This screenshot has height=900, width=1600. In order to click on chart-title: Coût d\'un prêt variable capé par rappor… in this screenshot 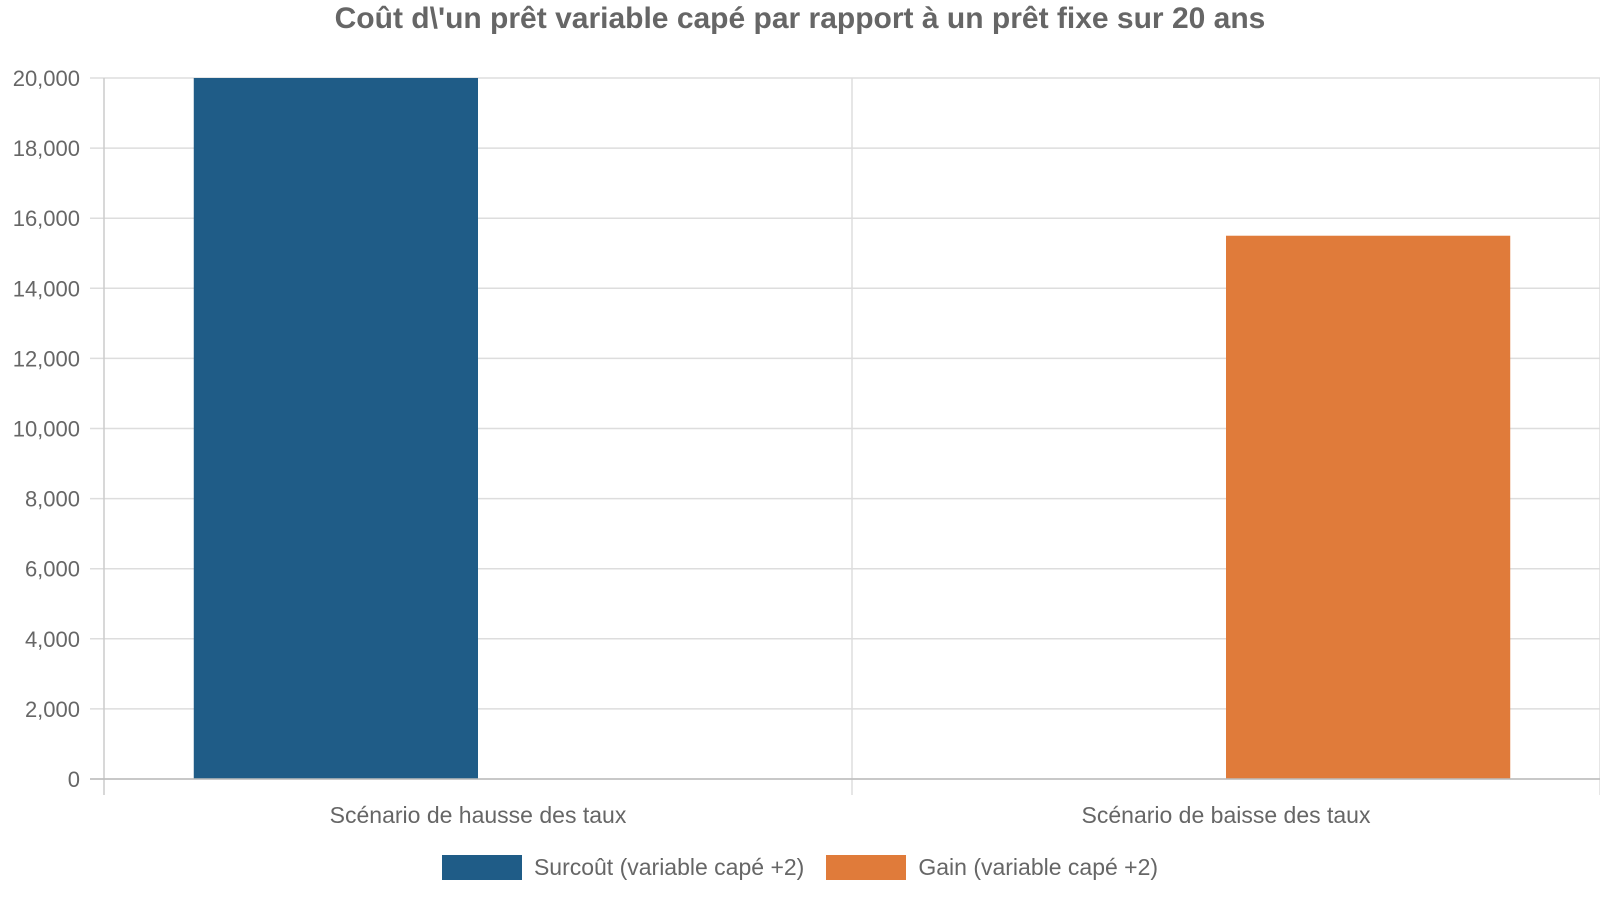, I will do `click(800, 18)`.